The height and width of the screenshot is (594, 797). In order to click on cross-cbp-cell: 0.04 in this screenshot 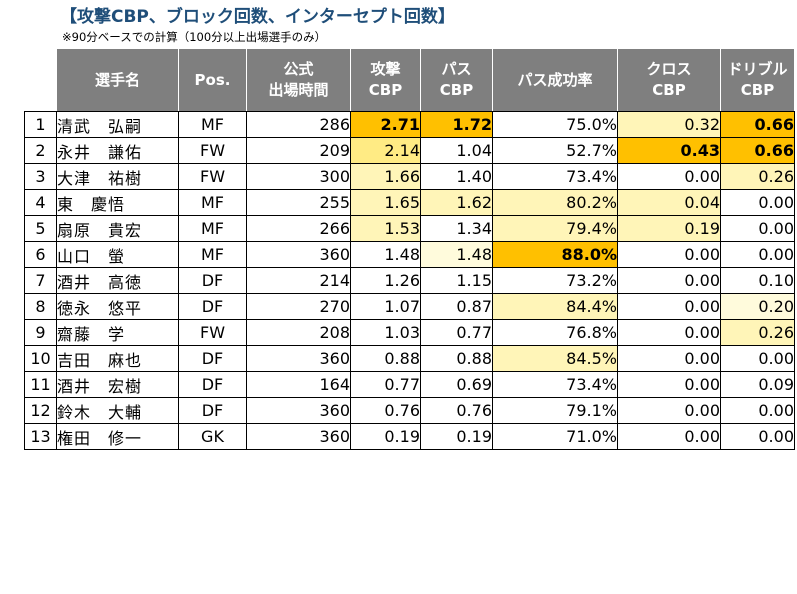, I will do `click(669, 202)`.